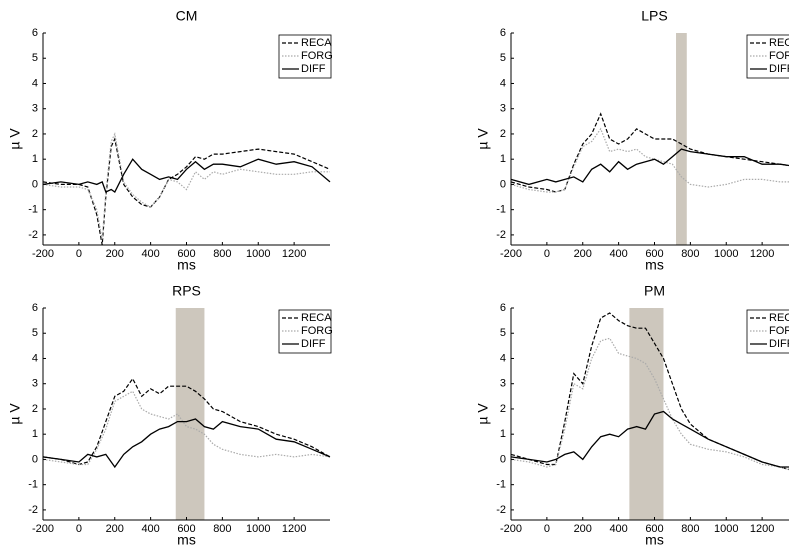  Describe the element at coordinates (186, 291) in the screenshot. I see `chart-title: RPS` at that location.